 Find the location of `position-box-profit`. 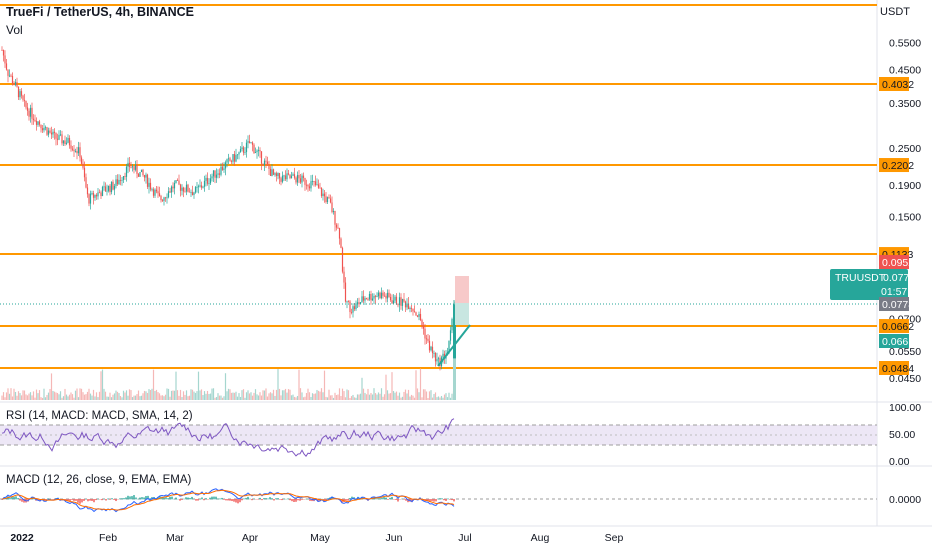

position-box-profit is located at coordinates (462, 314).